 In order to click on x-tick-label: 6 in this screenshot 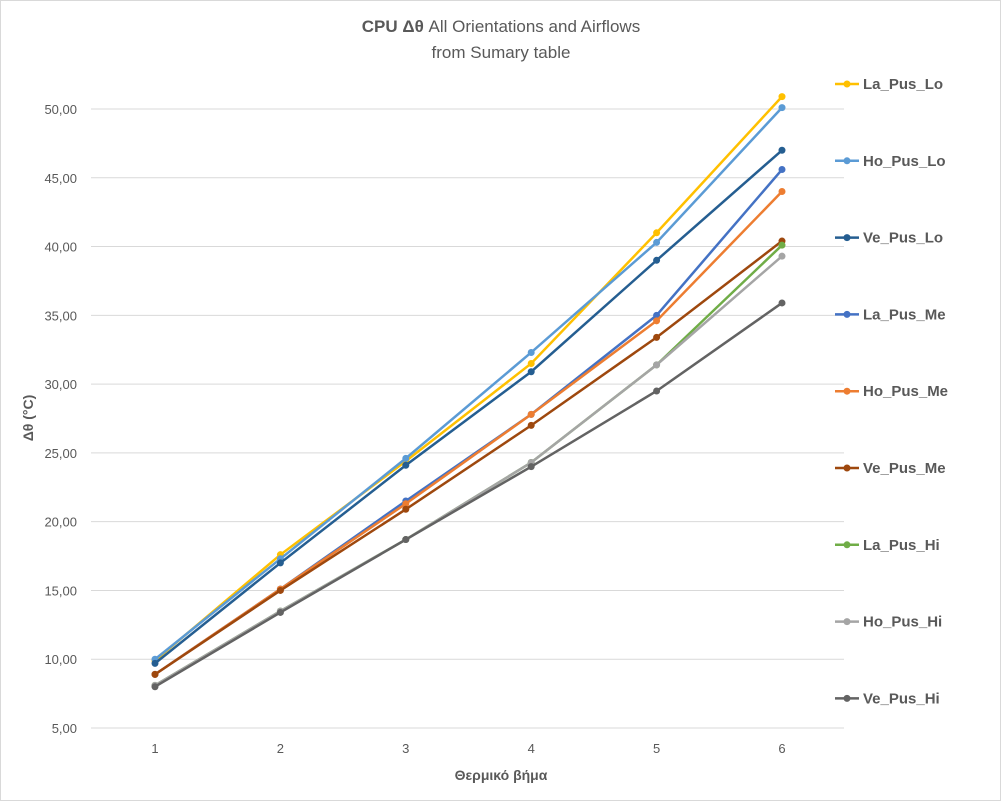, I will do `click(781, 748)`.